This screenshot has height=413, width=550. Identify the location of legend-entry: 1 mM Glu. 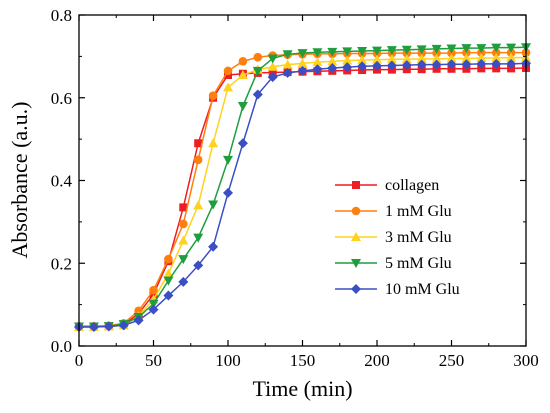
(393, 211).